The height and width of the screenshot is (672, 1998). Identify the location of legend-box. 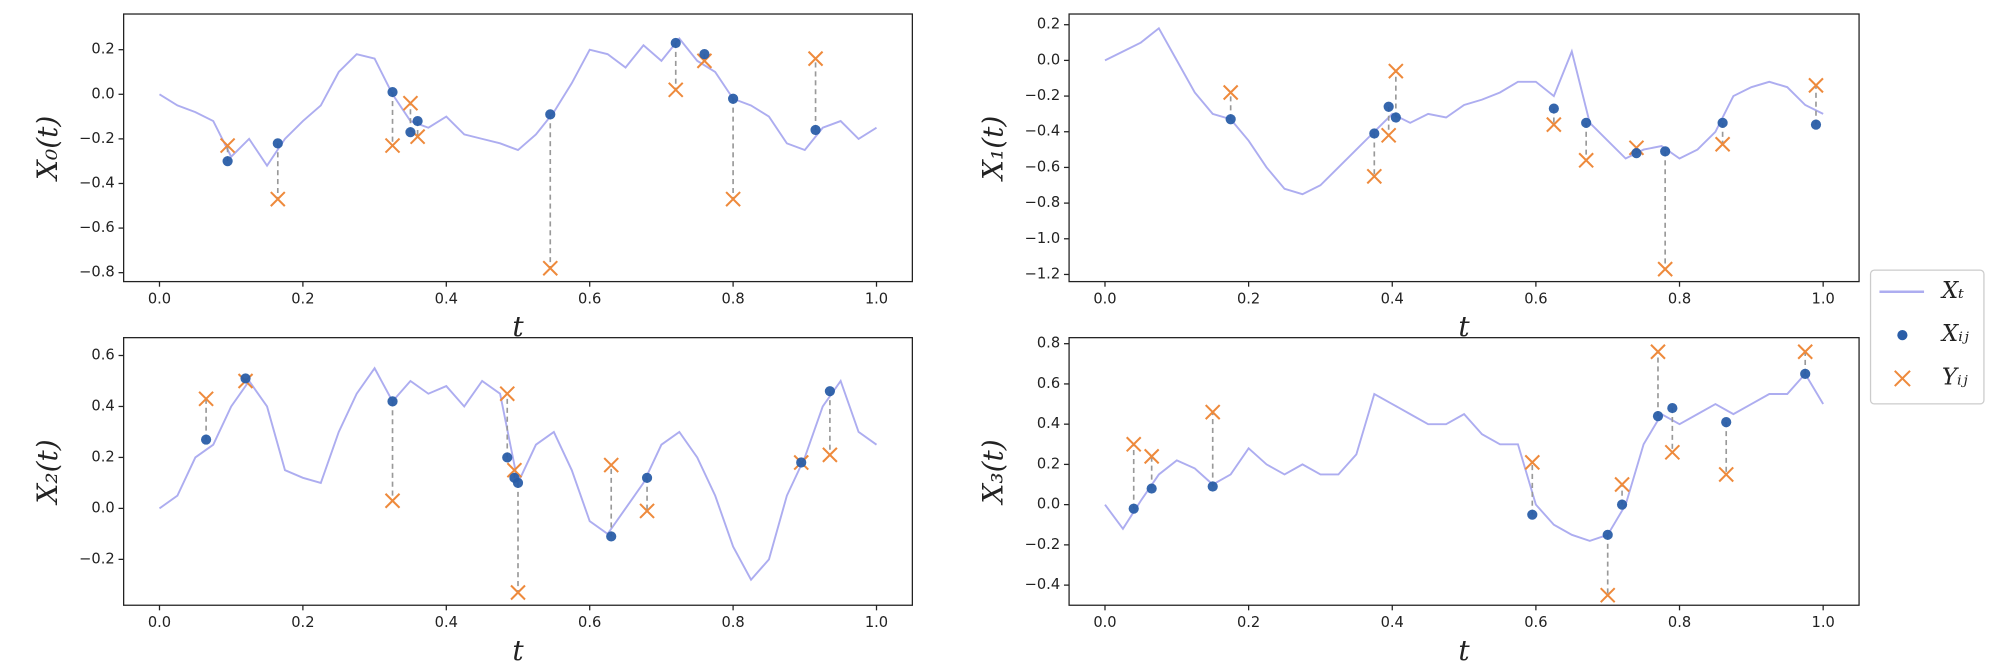
(1927, 337).